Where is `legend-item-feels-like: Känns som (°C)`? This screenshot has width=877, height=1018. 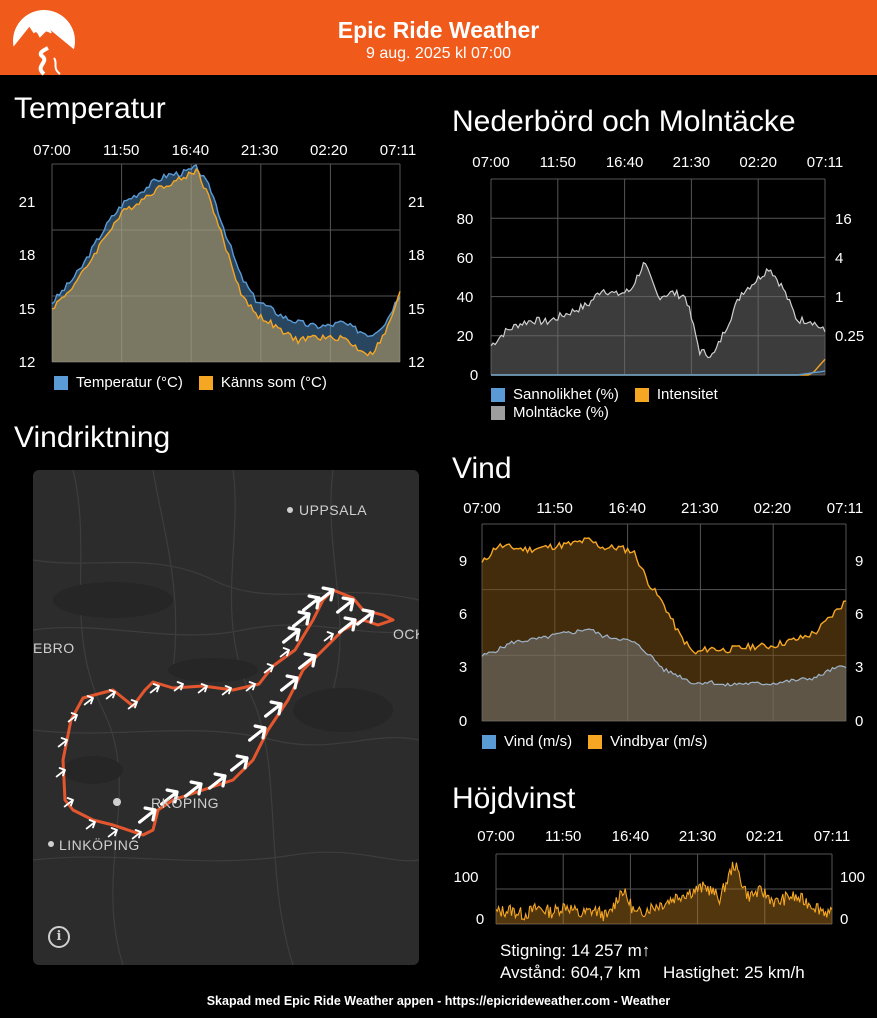
legend-item-feels-like: Känns som (°C) is located at coordinates (262, 382).